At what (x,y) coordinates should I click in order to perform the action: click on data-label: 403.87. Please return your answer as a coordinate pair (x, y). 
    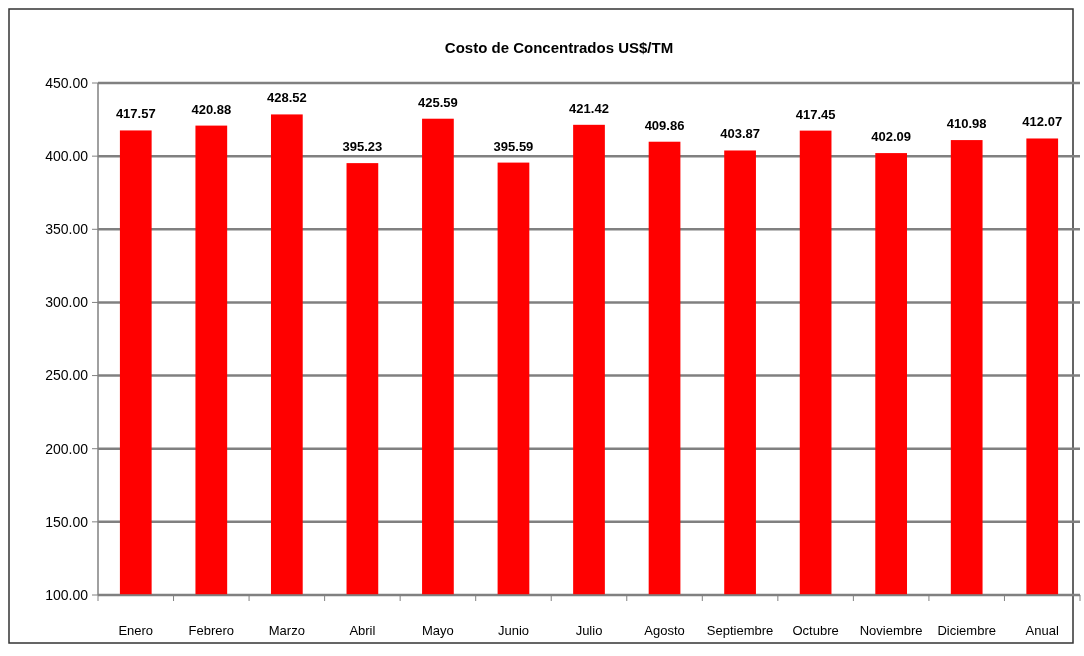
    Looking at the image, I should click on (740, 134).